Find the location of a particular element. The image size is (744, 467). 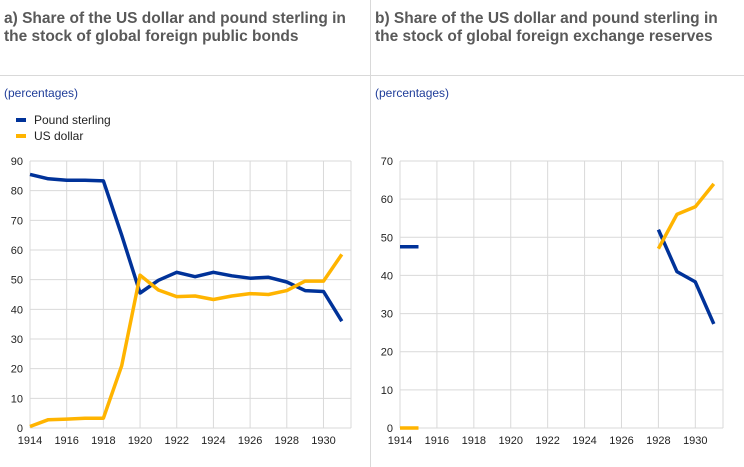

chart-b-x-tick-label: 1924 is located at coordinates (584, 441).